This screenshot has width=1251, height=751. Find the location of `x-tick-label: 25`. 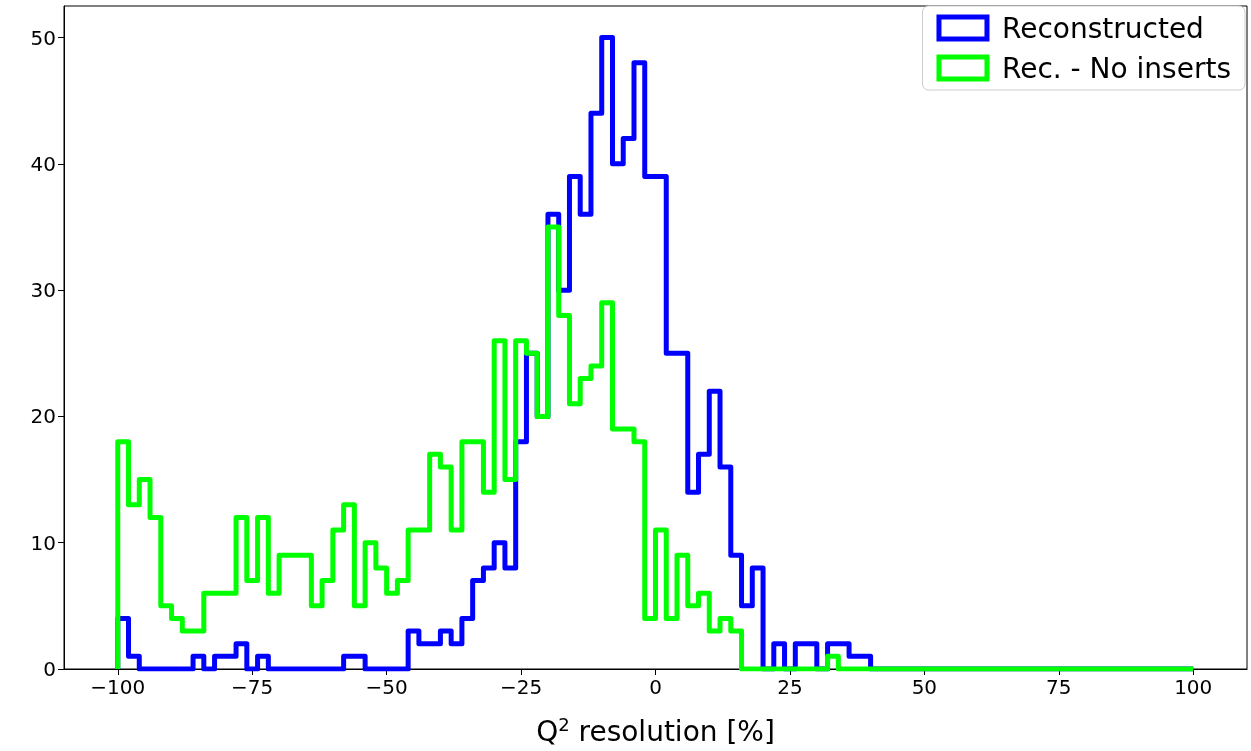

x-tick-label: 25 is located at coordinates (790, 687).